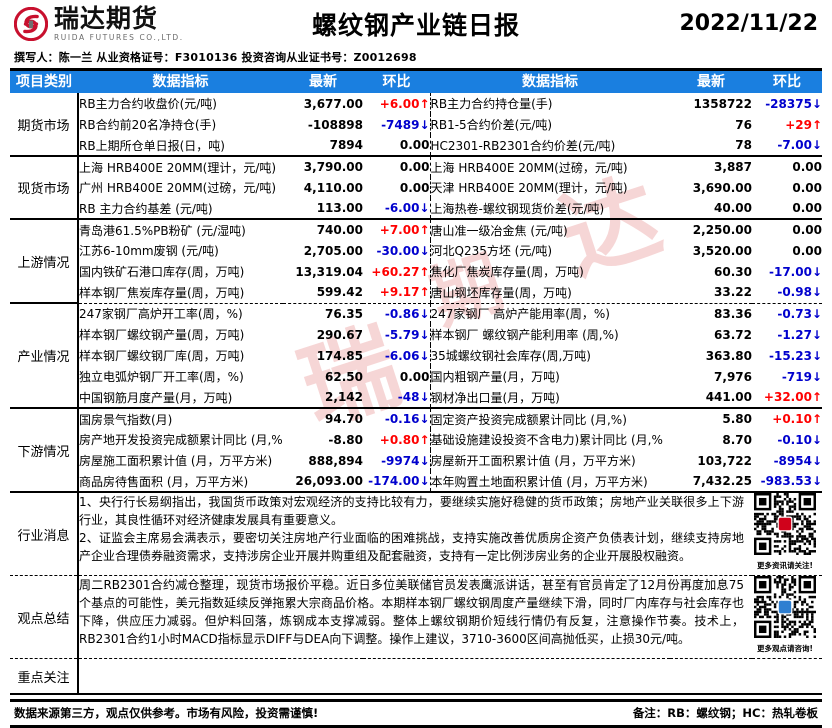 This screenshot has height=728, width=832. Describe the element at coordinates (737, 439) in the screenshot. I see `indicator-value-right: 8.70` at that location.